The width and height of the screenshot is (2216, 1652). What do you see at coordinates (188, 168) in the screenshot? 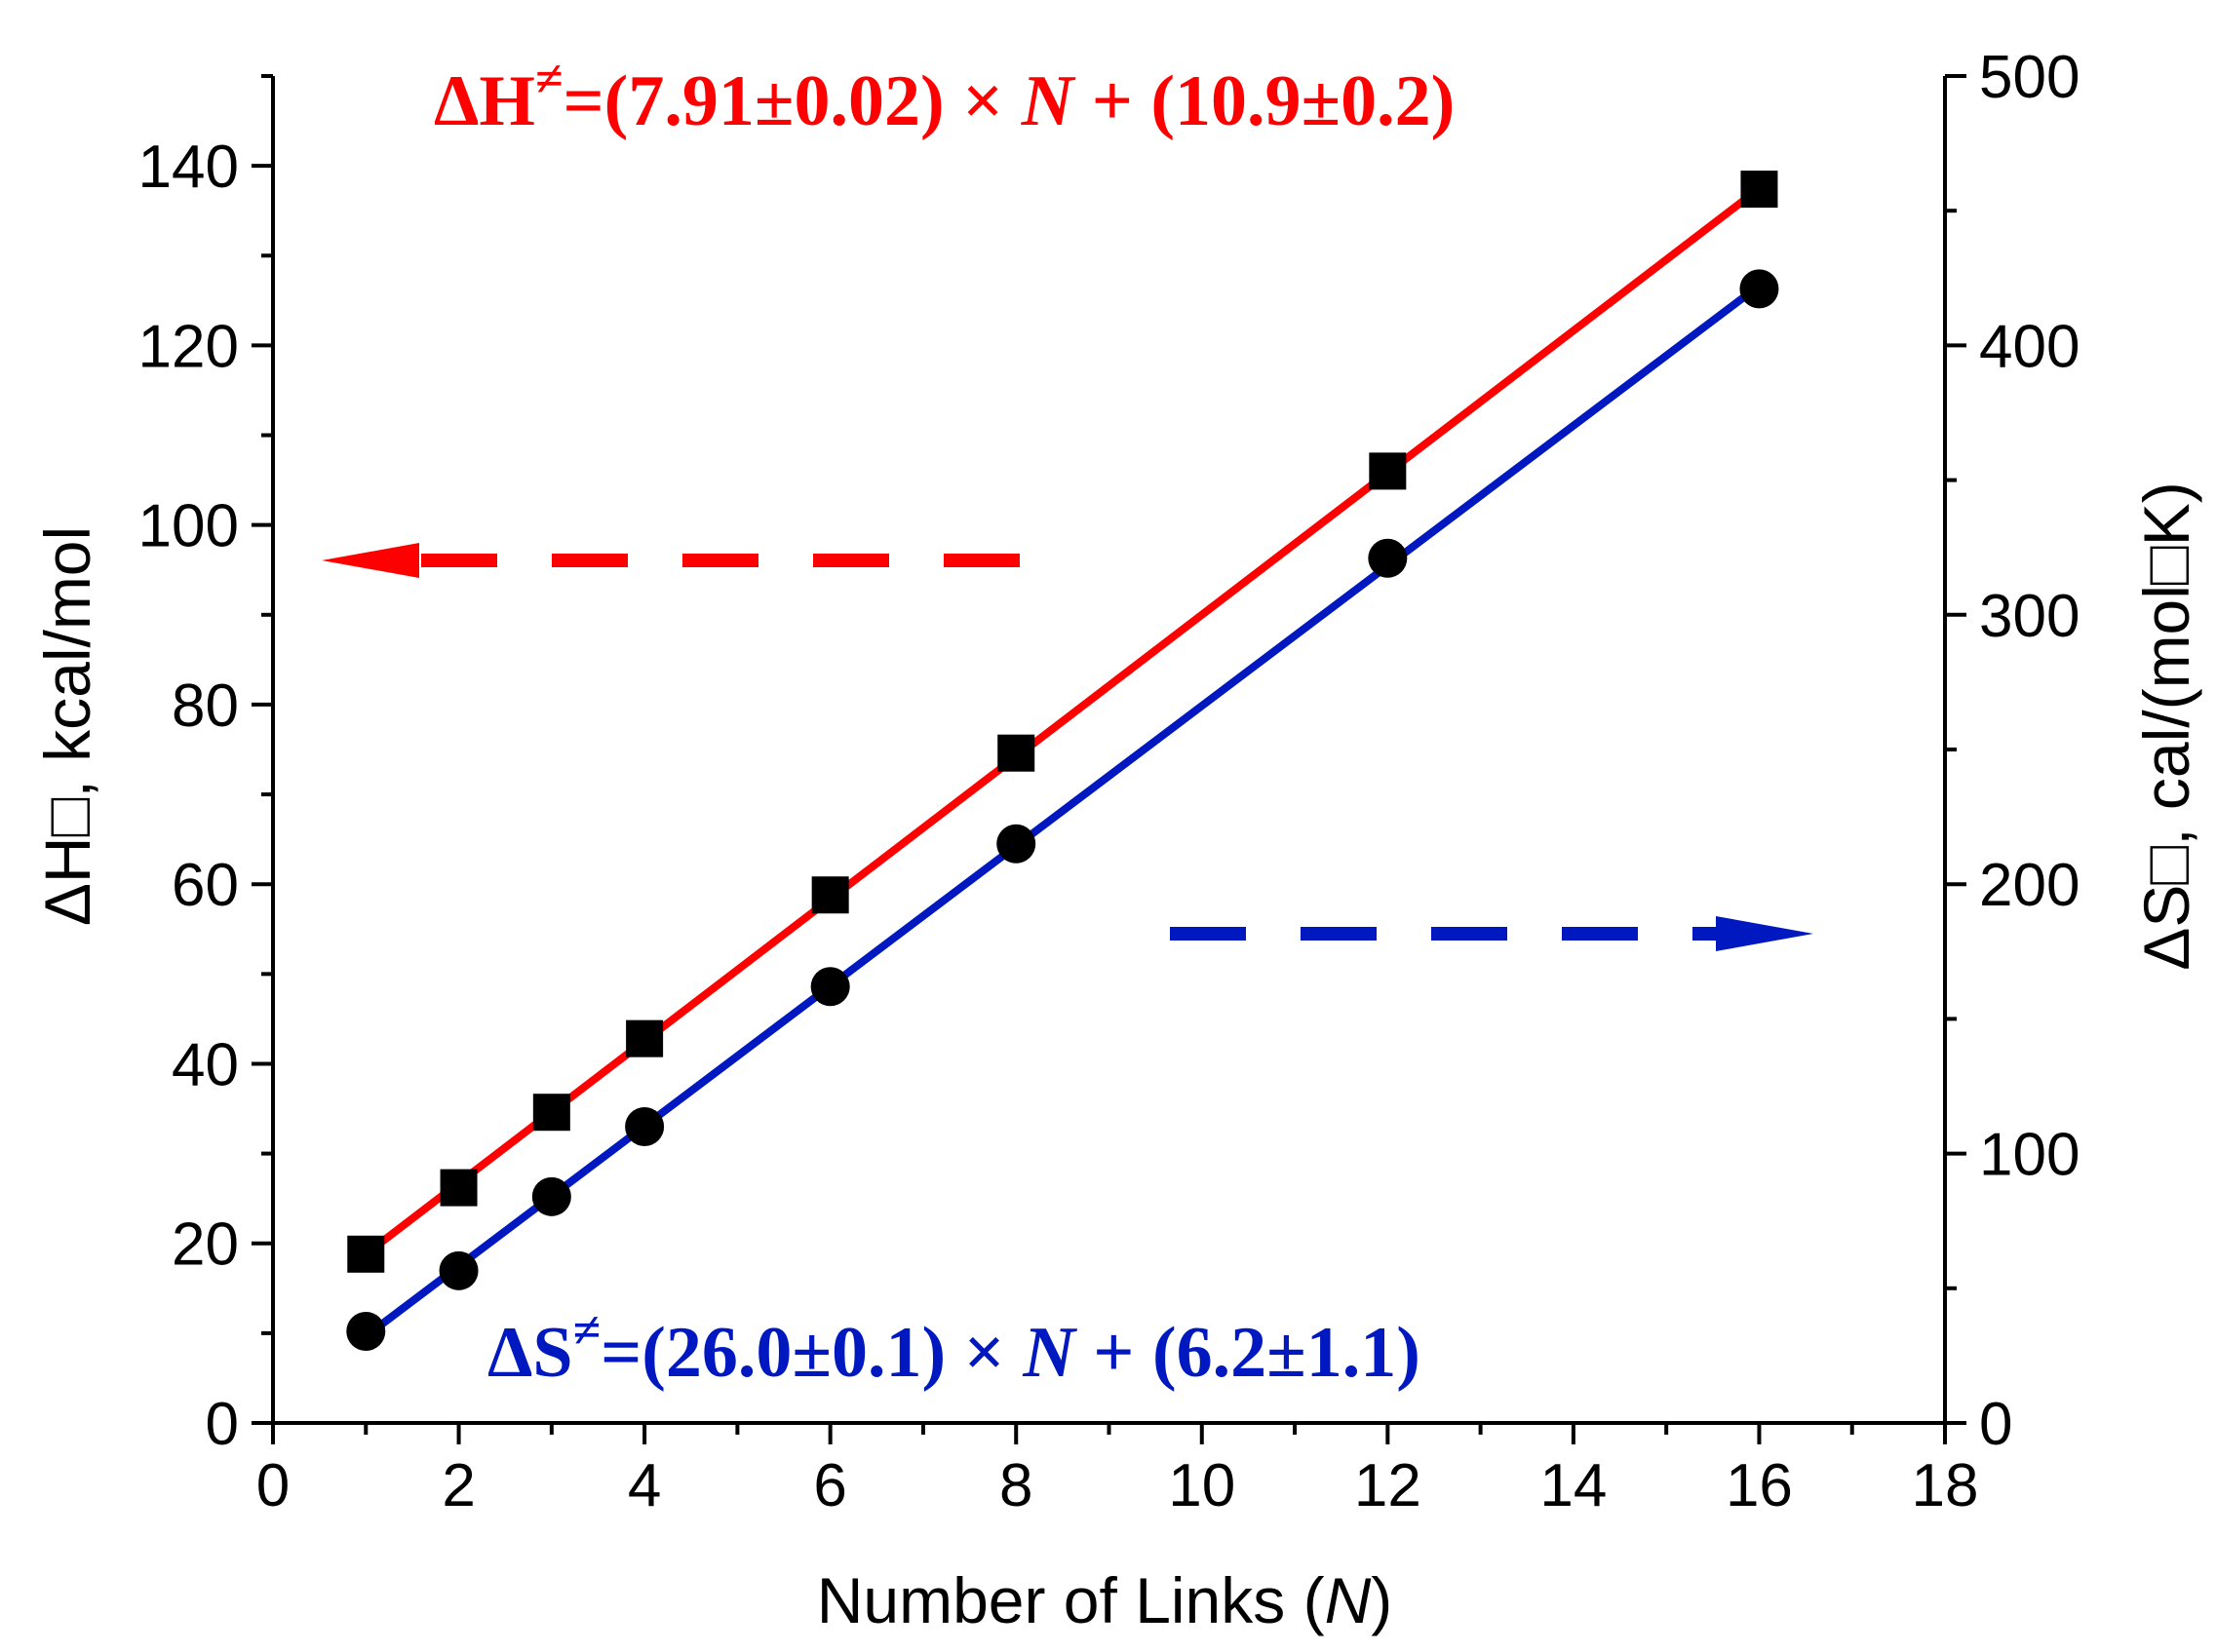
I see `y-left-tick-label: 140` at bounding box center [188, 168].